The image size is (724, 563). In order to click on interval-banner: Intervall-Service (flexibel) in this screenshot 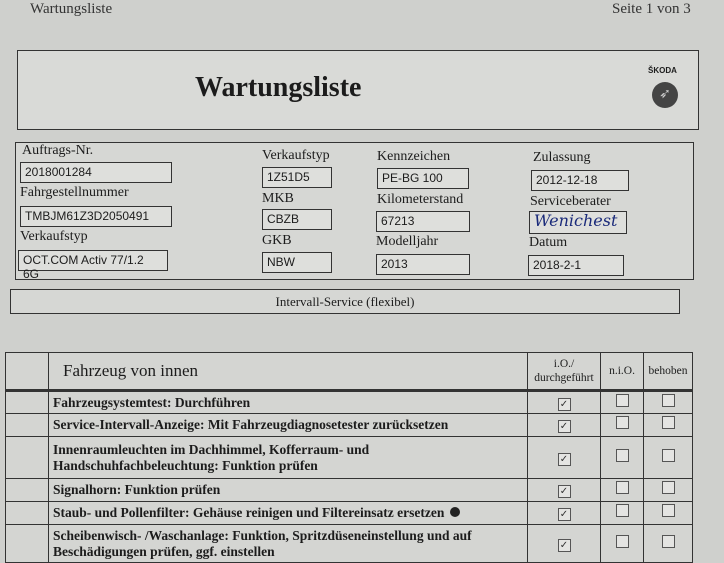, I will do `click(345, 301)`.